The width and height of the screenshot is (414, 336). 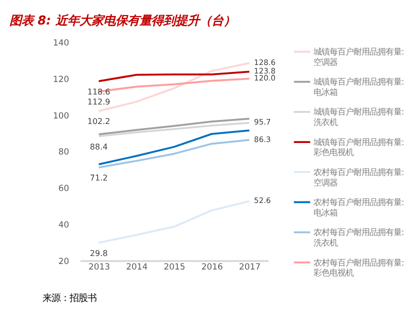 What do you see at coordinates (61, 115) in the screenshot?
I see `y-tick-label: 100` at bounding box center [61, 115].